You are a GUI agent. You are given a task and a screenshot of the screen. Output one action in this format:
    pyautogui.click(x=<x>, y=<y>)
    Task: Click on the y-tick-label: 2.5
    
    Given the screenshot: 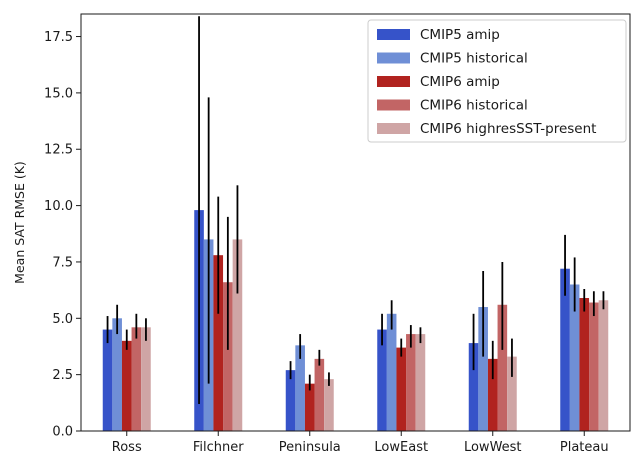 What is the action you would take?
    pyautogui.click(x=62, y=375)
    